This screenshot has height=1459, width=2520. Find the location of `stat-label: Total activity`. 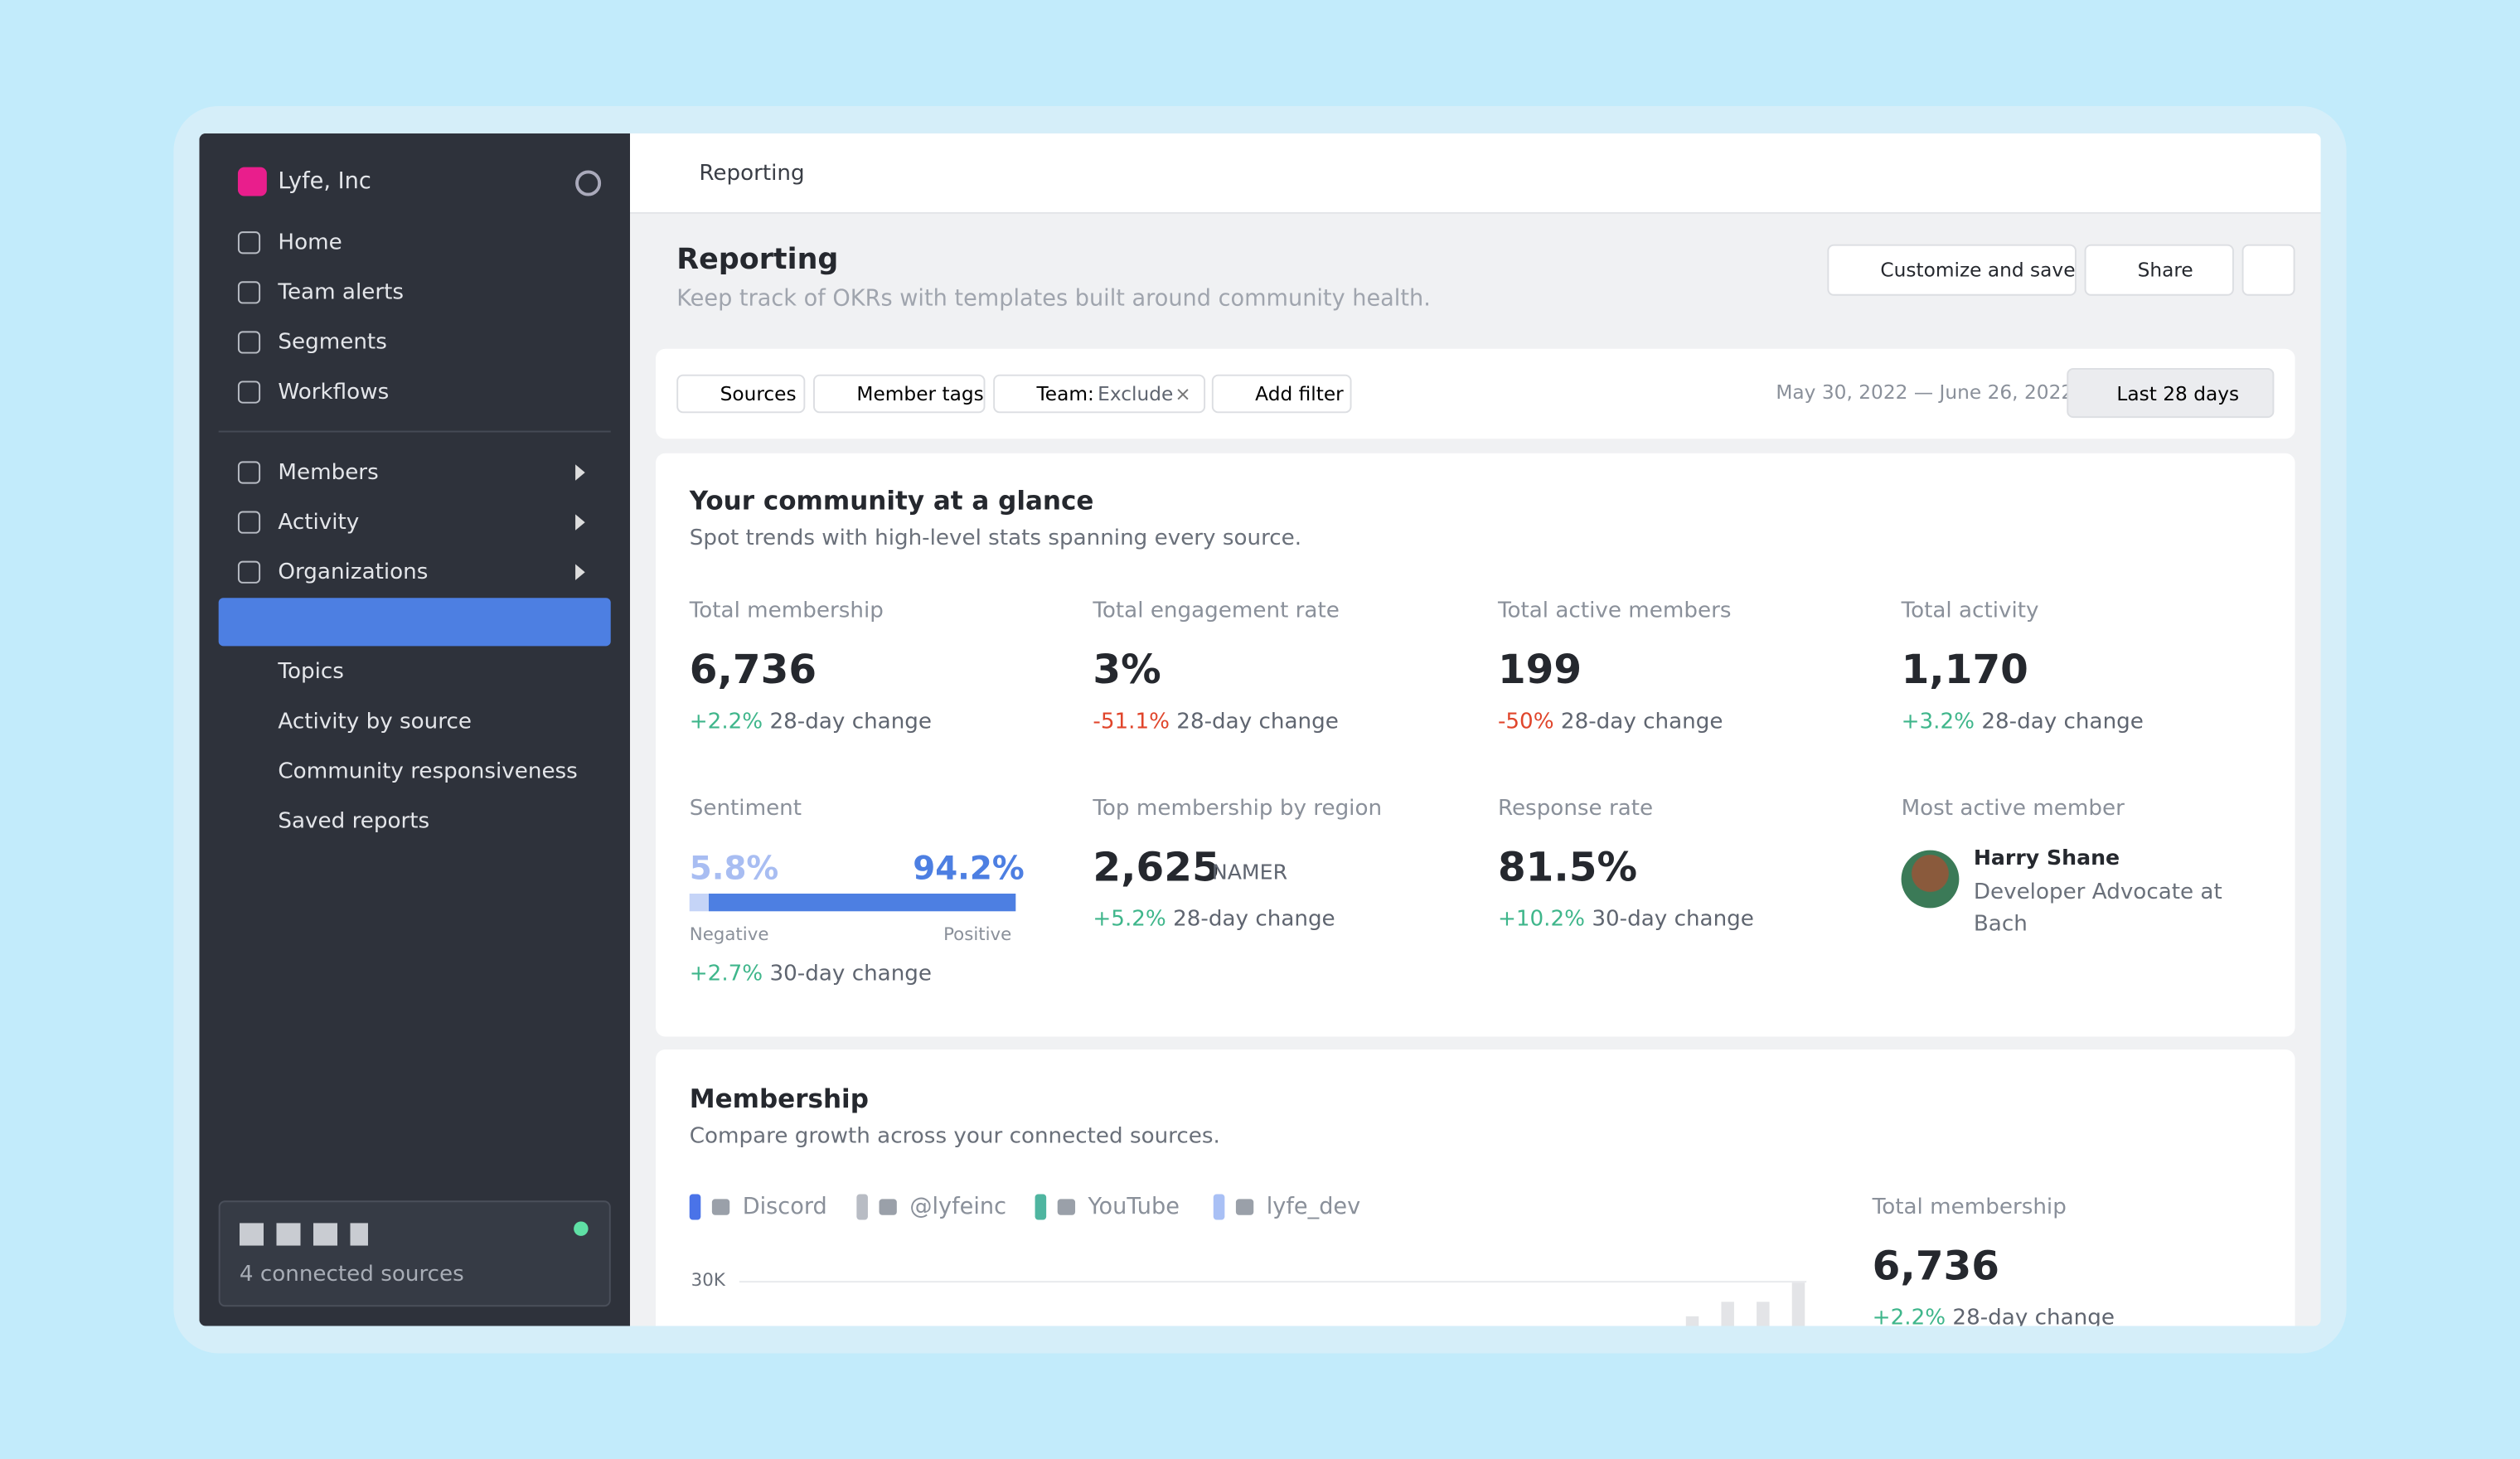

stat-label: Total activity is located at coordinates (1970, 611).